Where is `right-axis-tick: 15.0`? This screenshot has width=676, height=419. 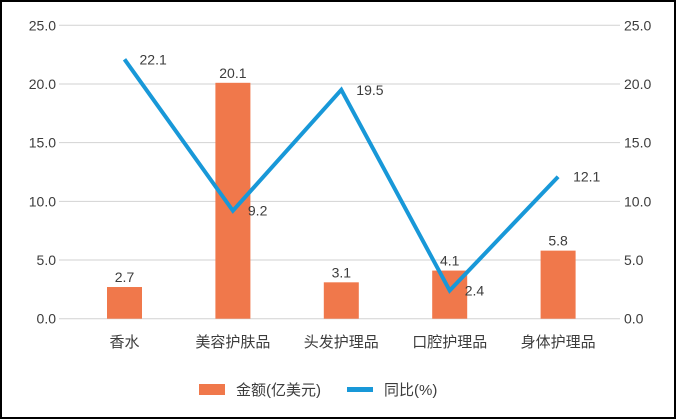
right-axis-tick: 15.0 is located at coordinates (637, 143).